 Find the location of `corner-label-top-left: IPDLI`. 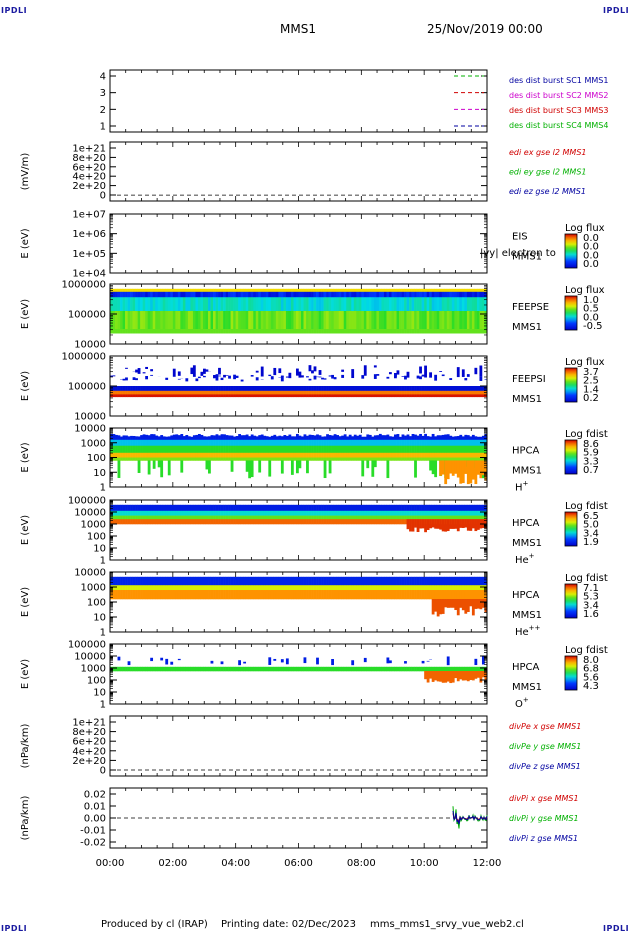

corner-label-top-left: IPDLI is located at coordinates (14, 10).